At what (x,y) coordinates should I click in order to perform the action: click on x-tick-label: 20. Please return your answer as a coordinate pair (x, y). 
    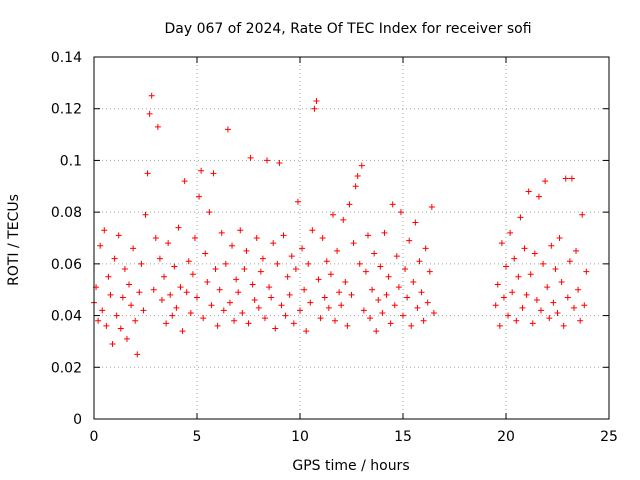
    Looking at the image, I should click on (506, 437).